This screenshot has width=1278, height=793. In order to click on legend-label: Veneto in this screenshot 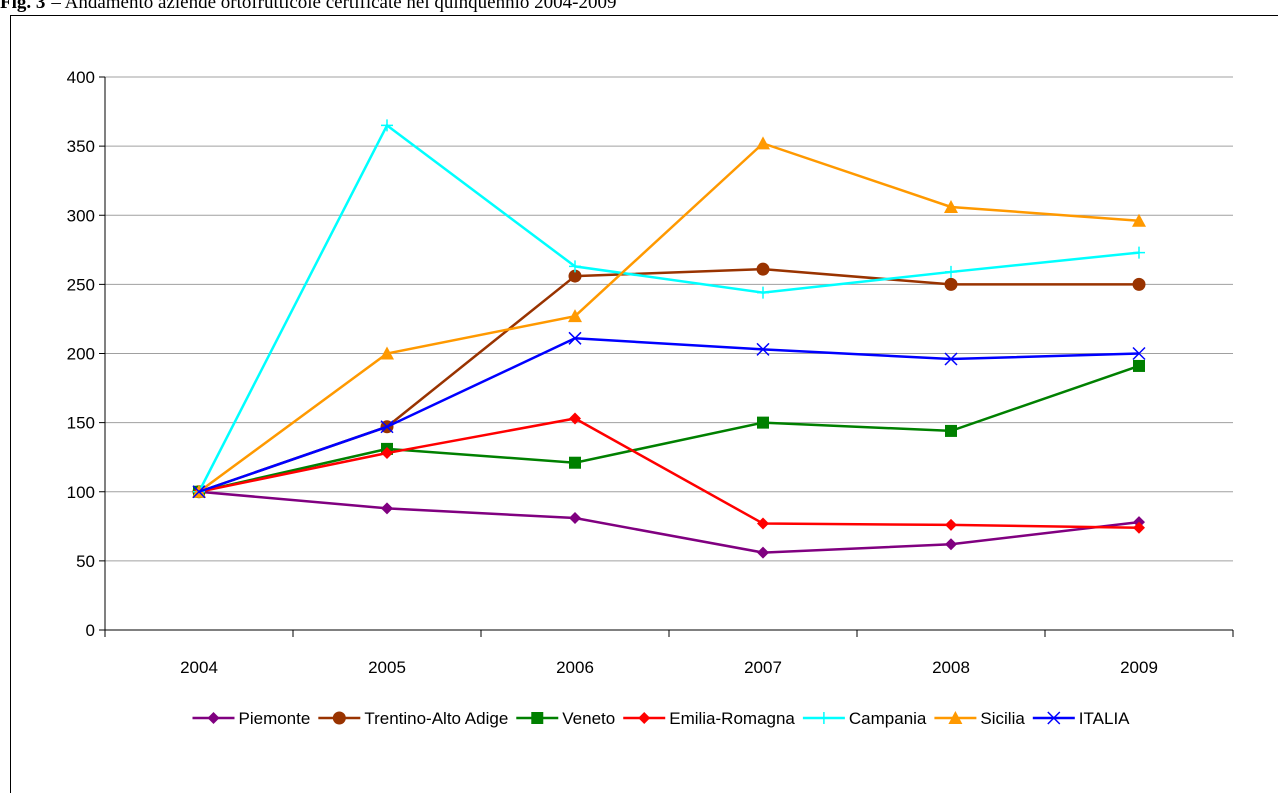, I will do `click(588, 718)`.